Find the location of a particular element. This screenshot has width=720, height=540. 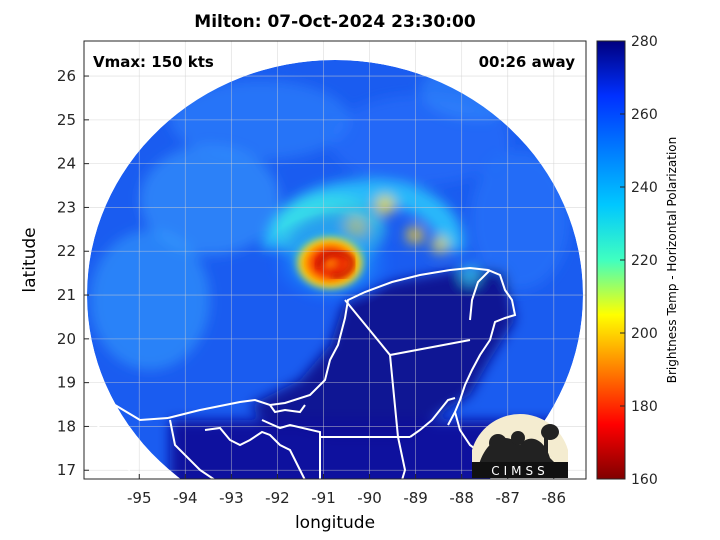

y-tick-label: 22 is located at coordinates (66, 251).